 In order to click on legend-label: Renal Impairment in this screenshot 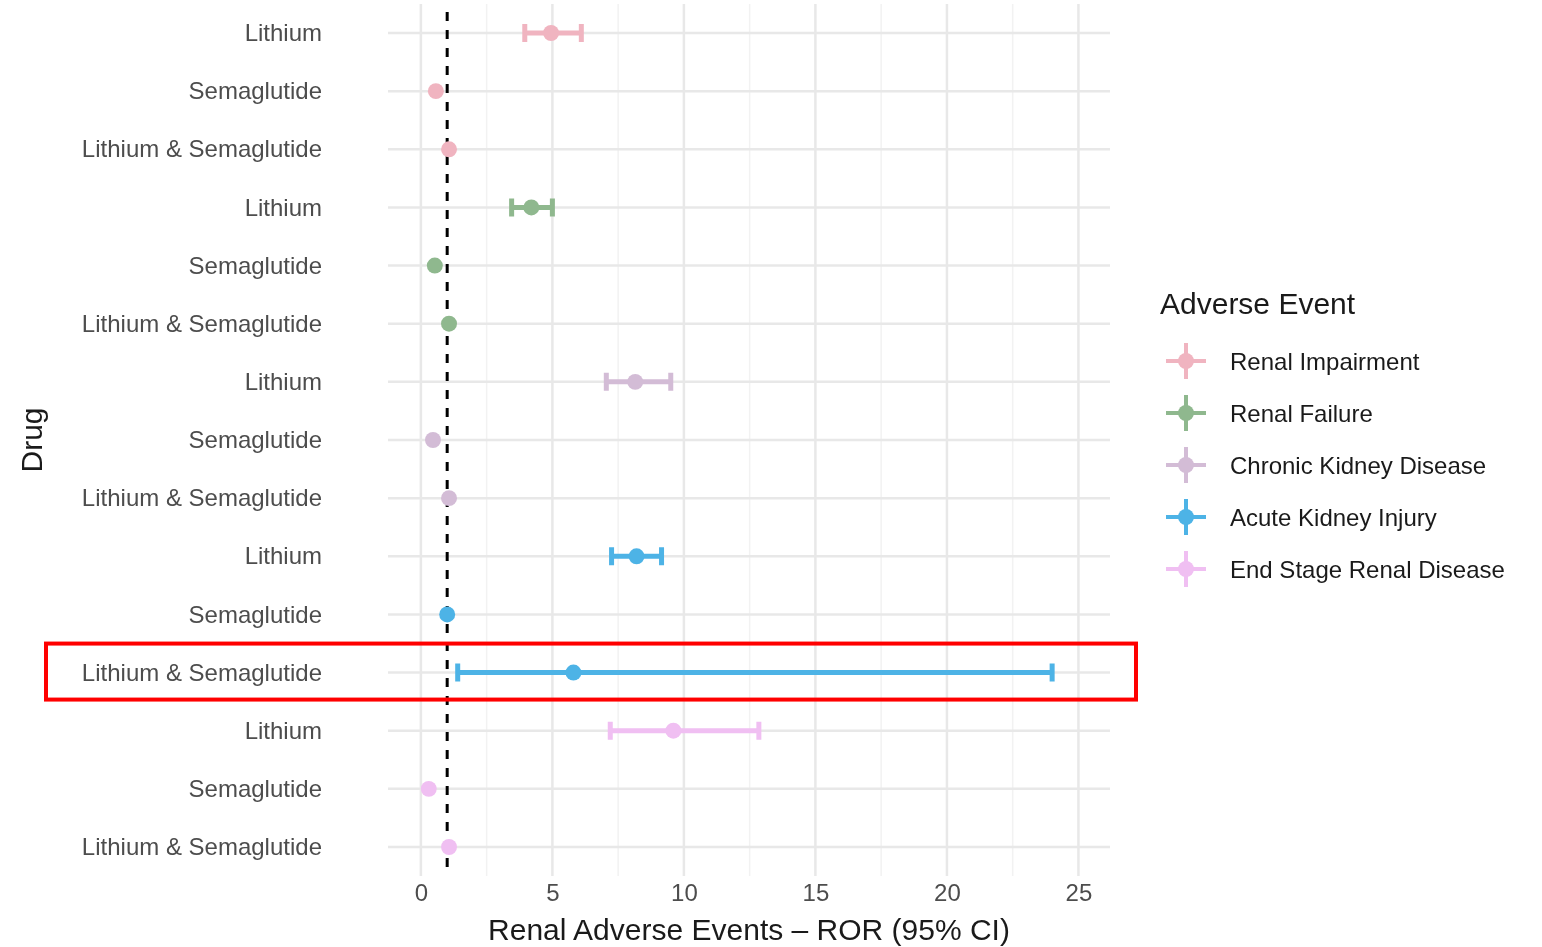, I will do `click(1325, 361)`.